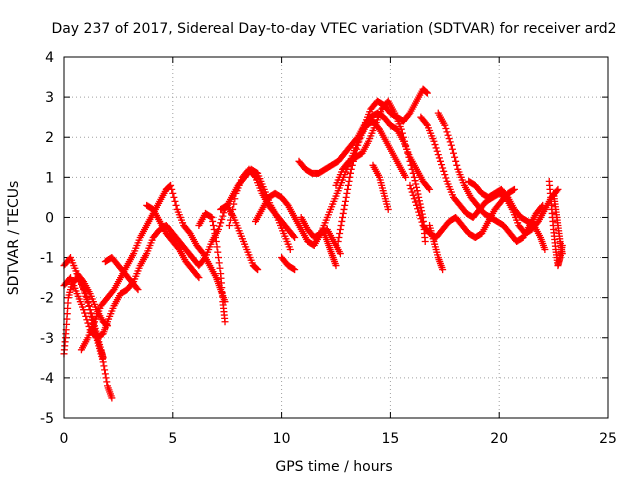 This screenshot has width=640, height=484. I want to click on y-tick-label: 2, so click(49, 138).